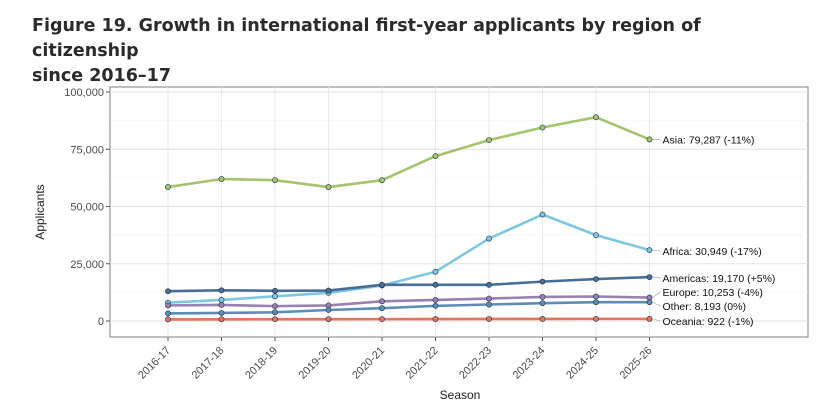  I want to click on y-tick-label: 25,000, so click(87, 265).